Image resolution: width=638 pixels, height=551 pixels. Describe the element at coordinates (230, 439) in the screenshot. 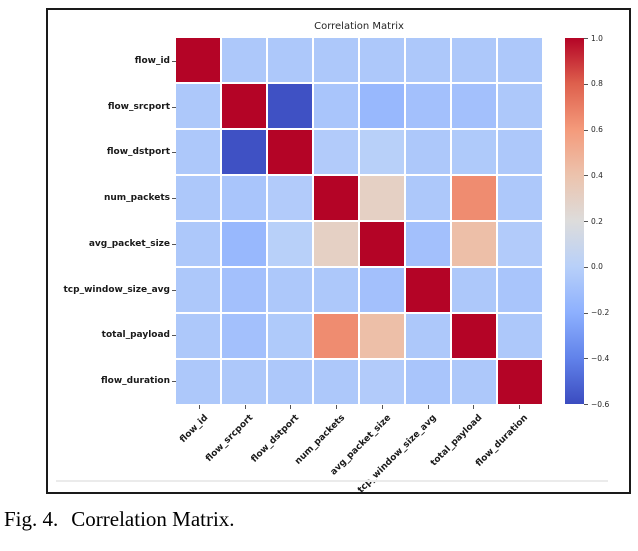

I see `col-label: flow_srcport` at that location.